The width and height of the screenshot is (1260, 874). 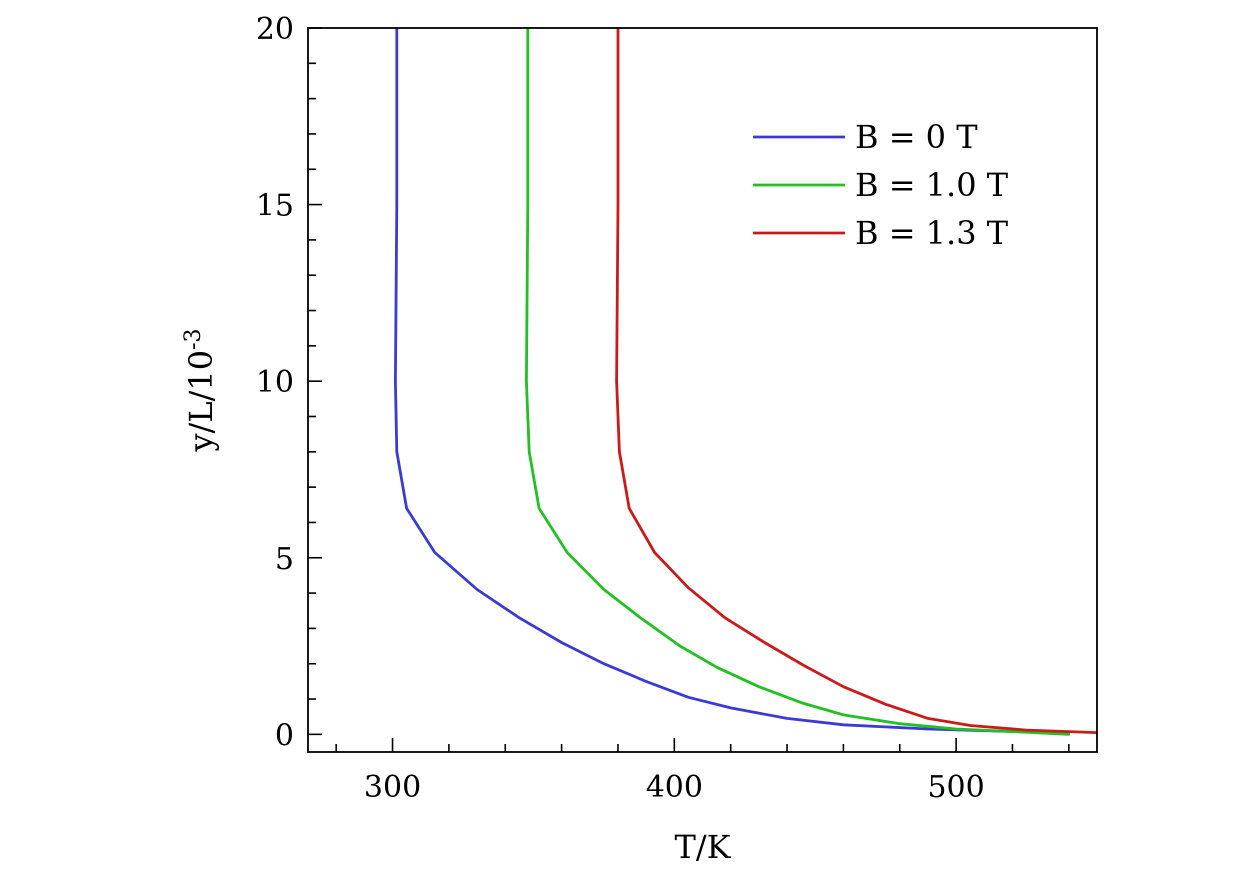 I want to click on x-tick-label: 300, so click(x=392, y=787).